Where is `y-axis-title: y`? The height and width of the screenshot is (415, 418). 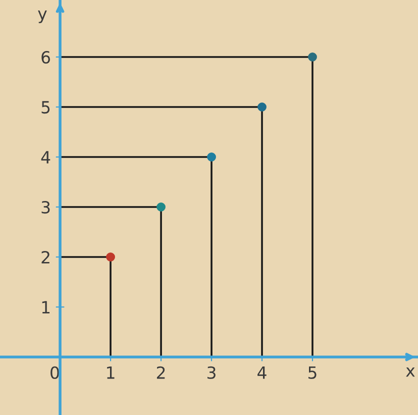
y-axis-title: y is located at coordinates (42, 17).